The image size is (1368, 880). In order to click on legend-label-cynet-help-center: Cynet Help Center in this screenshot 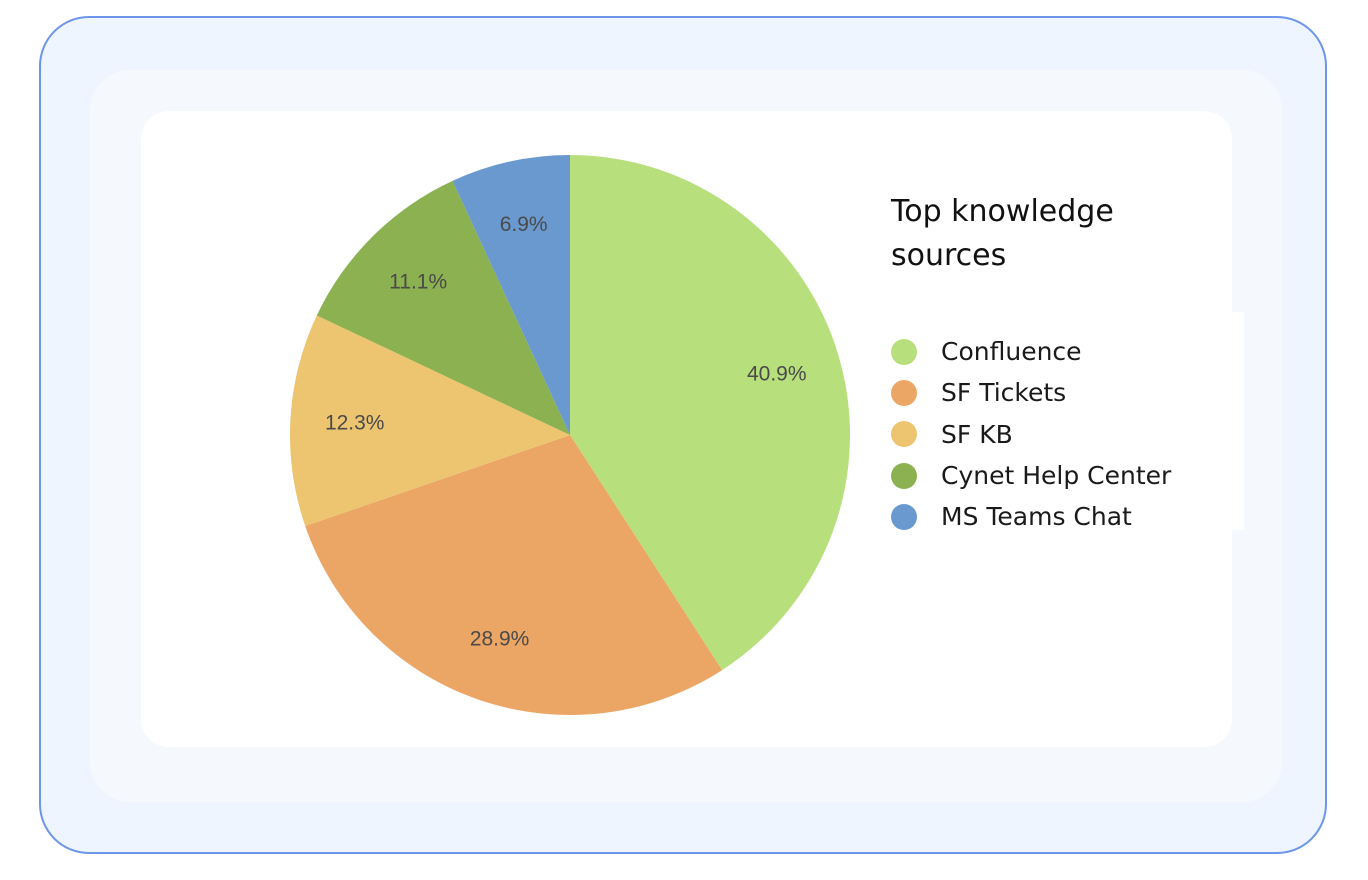, I will do `click(1056, 476)`.